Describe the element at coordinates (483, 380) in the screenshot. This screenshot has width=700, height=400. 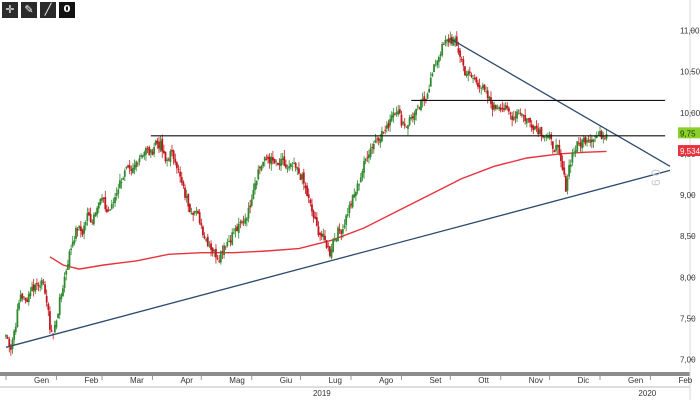
I see `x-tick-label: Ott` at that location.